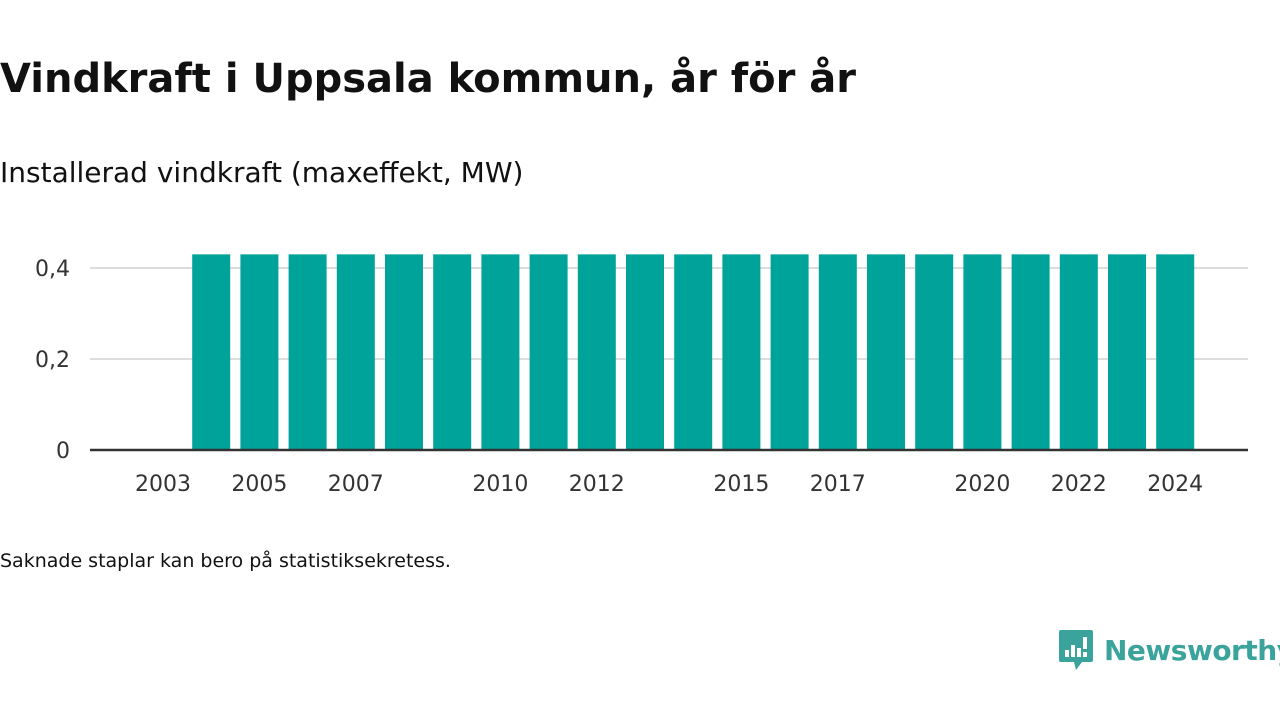  Describe the element at coordinates (259, 352) in the screenshot. I see `bar-2005` at that location.